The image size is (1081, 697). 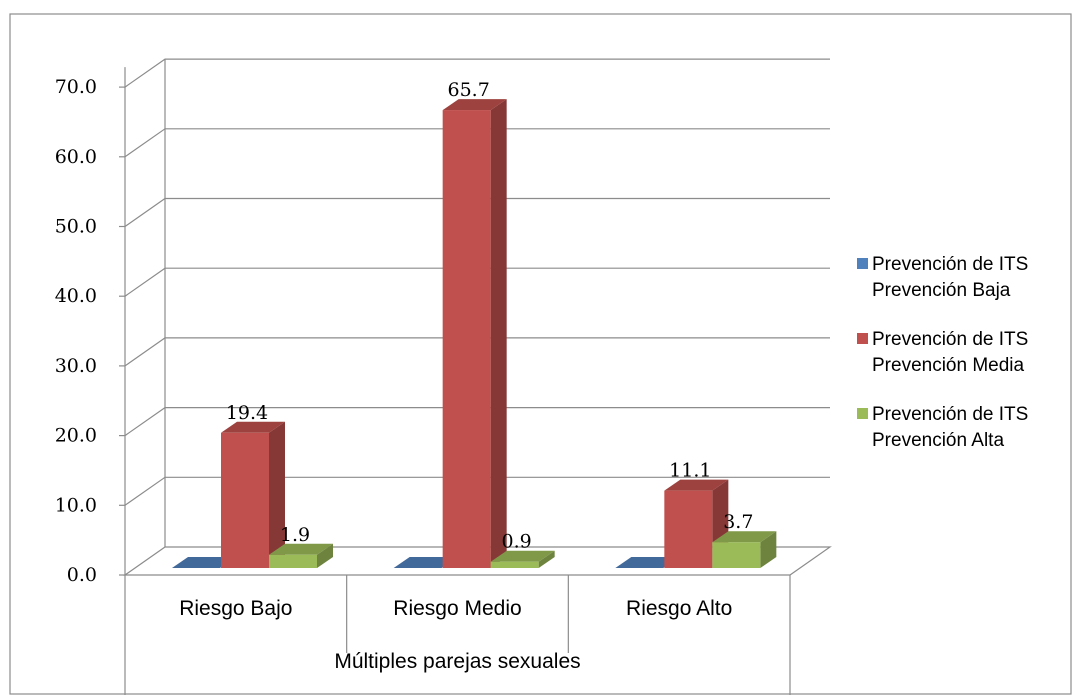 What do you see at coordinates (517, 542) in the screenshot?
I see `data-label: 0.9` at bounding box center [517, 542].